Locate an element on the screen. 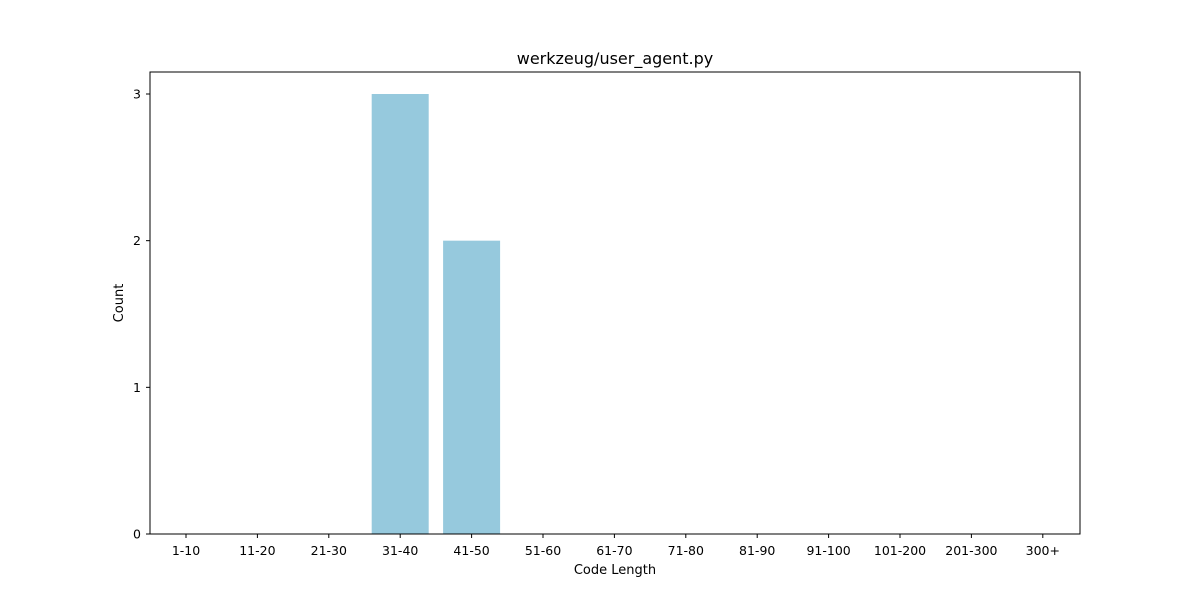 The image size is (1200, 600). x-axis-label: Code Length is located at coordinates (615, 570).